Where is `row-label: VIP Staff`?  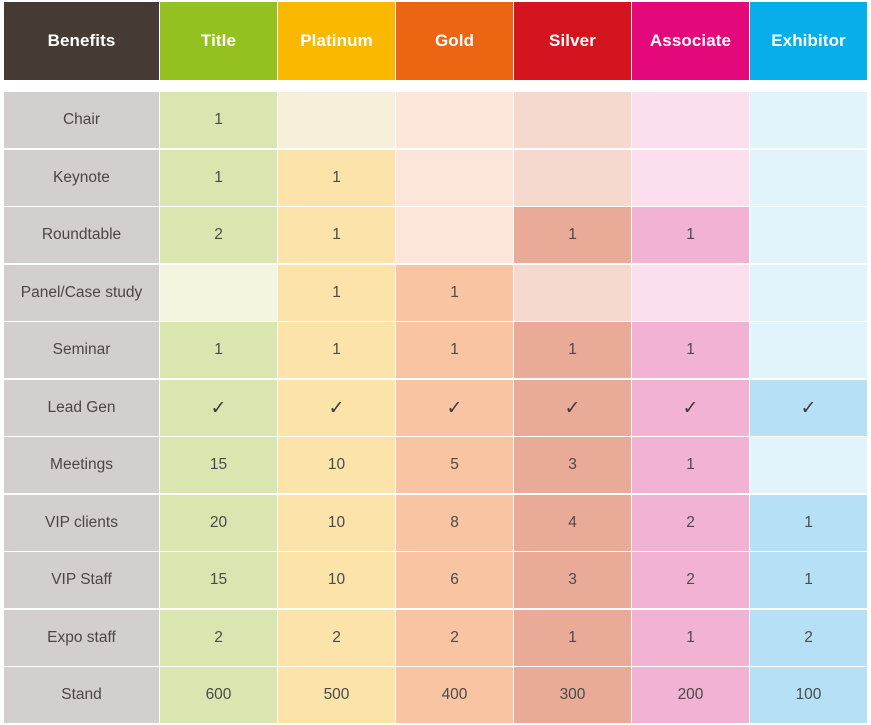 row-label: VIP Staff is located at coordinates (81, 580).